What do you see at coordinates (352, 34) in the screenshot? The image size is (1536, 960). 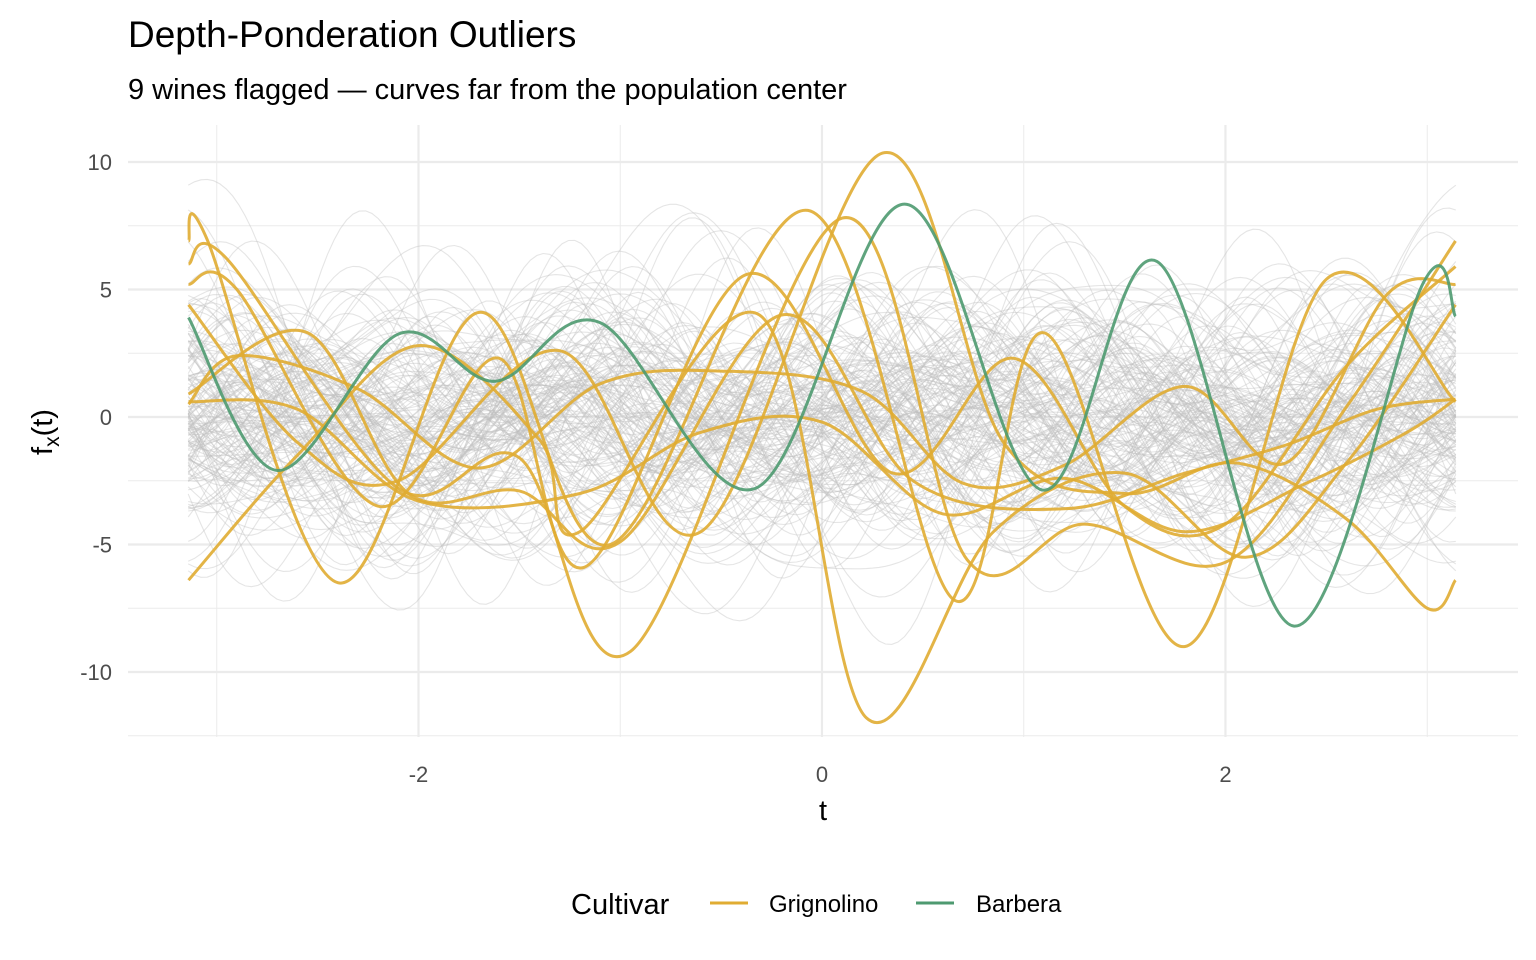 I see `chart-title: Depth-Ponderation Outliers` at bounding box center [352, 34].